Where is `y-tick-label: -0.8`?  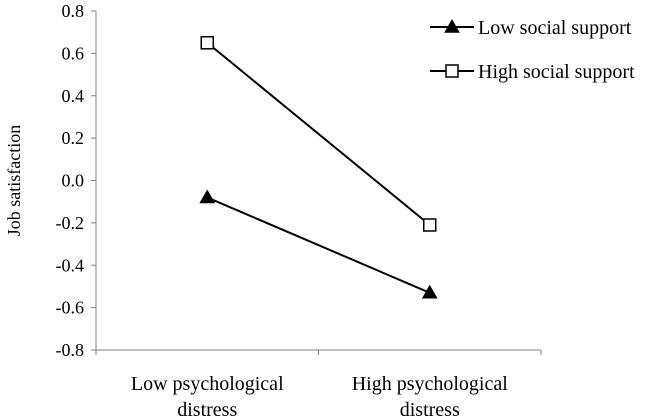 y-tick-label: -0.8 is located at coordinates (70, 350).